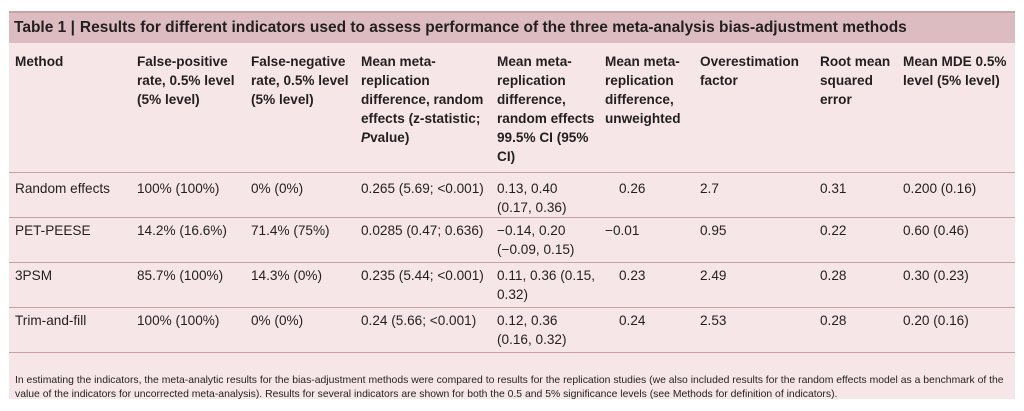  Describe the element at coordinates (188, 240) in the screenshot. I see `cell-false-positive: 14.2% (16.6%)` at that location.